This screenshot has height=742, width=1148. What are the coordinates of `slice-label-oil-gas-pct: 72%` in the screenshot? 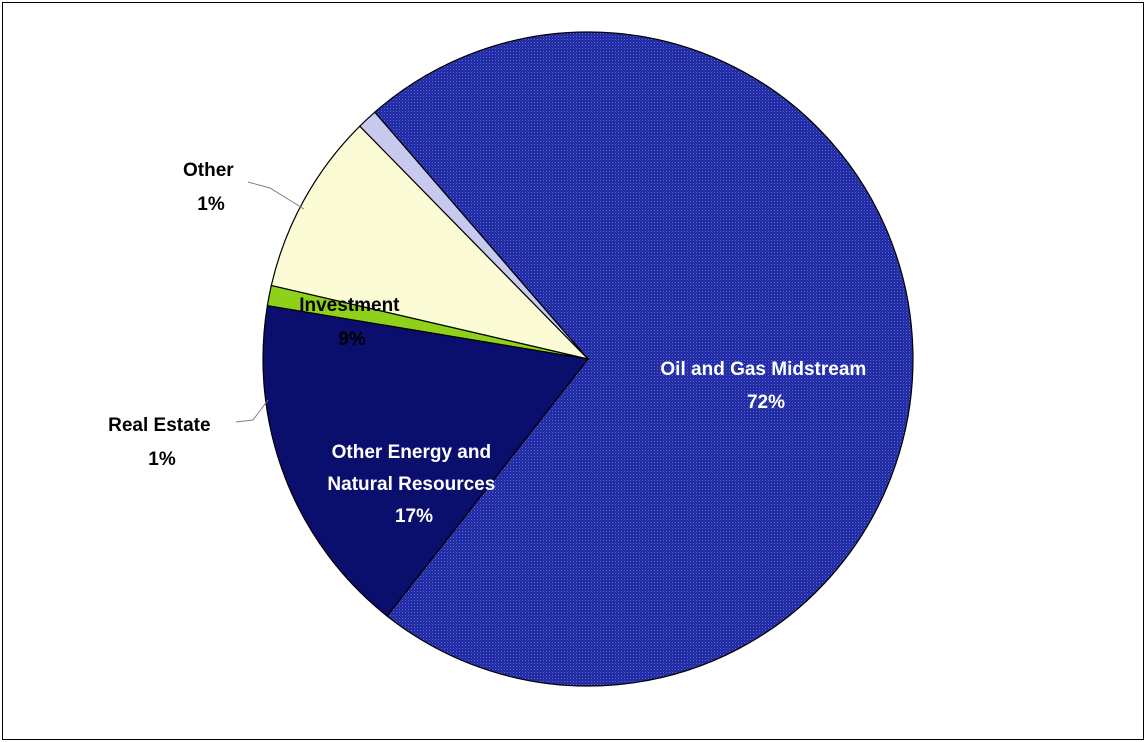 It's located at (766, 402).